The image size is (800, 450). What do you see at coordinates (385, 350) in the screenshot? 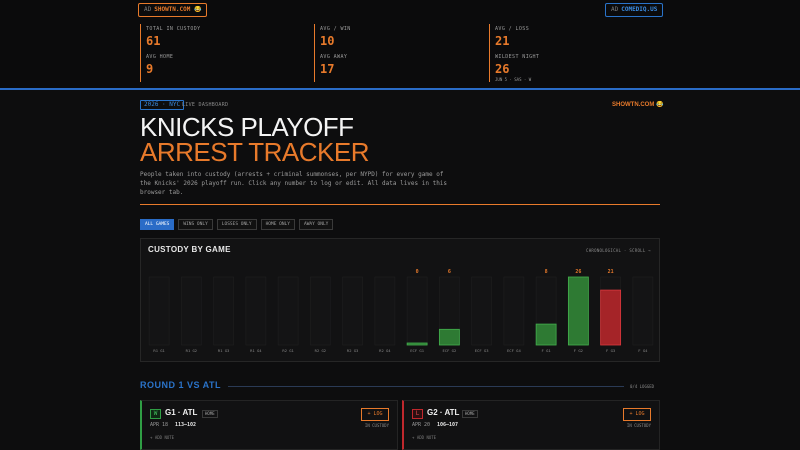
I see `x-tick-label: R2 G4` at bounding box center [385, 350].